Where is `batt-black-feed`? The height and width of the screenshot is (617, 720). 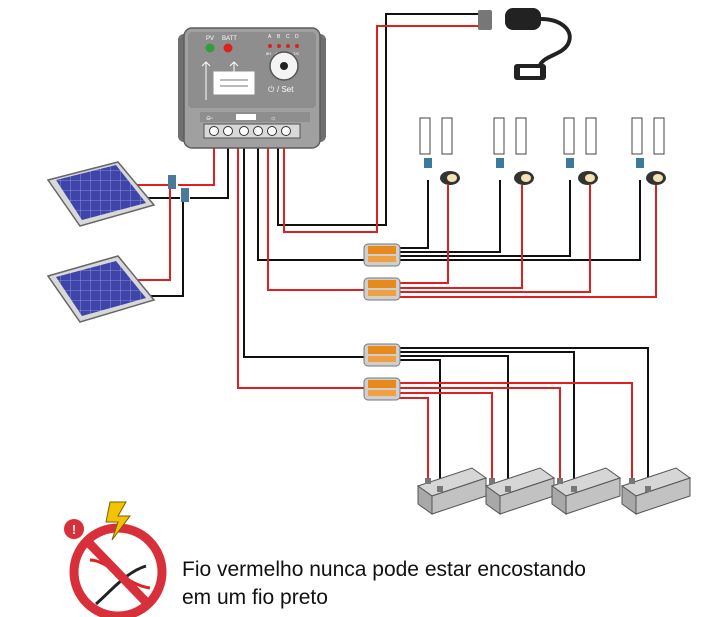 batt-black-feed is located at coordinates (306, 249).